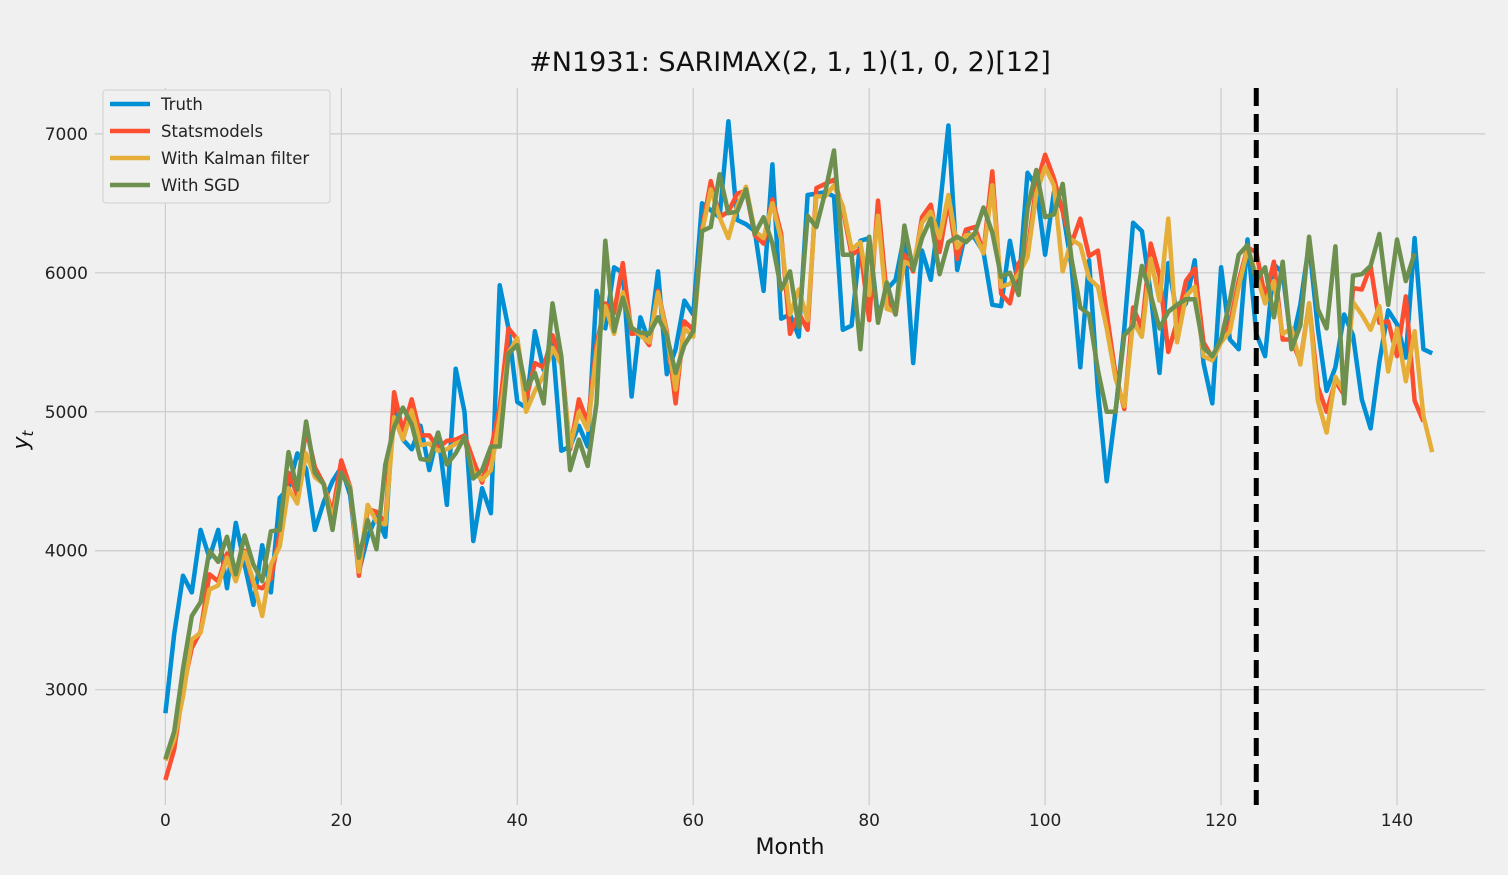 Image resolution: width=1508 pixels, height=875 pixels. What do you see at coordinates (1045, 821) in the screenshot?
I see `x-tick-label: 100` at bounding box center [1045, 821].